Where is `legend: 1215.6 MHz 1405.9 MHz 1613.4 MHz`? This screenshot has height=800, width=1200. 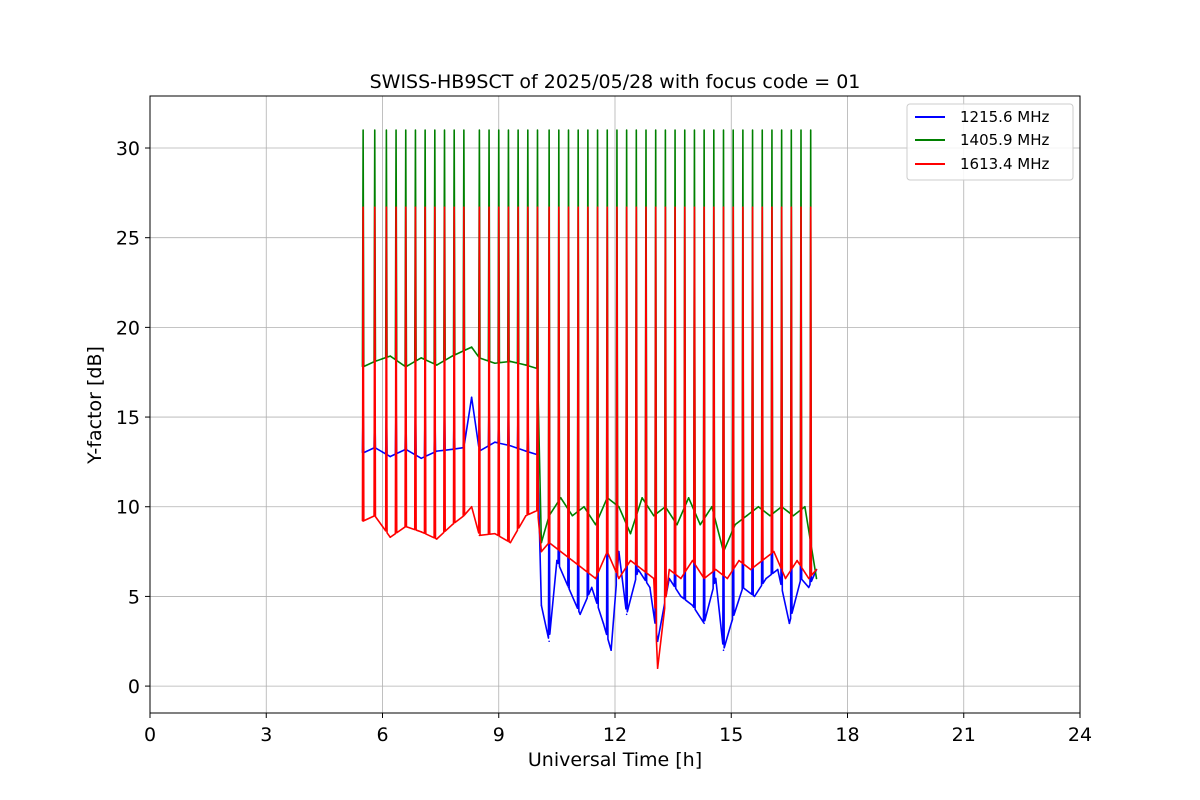 legend: 1215.6 MHz 1405.9 MHz 1613.4 MHz is located at coordinates (990, 142).